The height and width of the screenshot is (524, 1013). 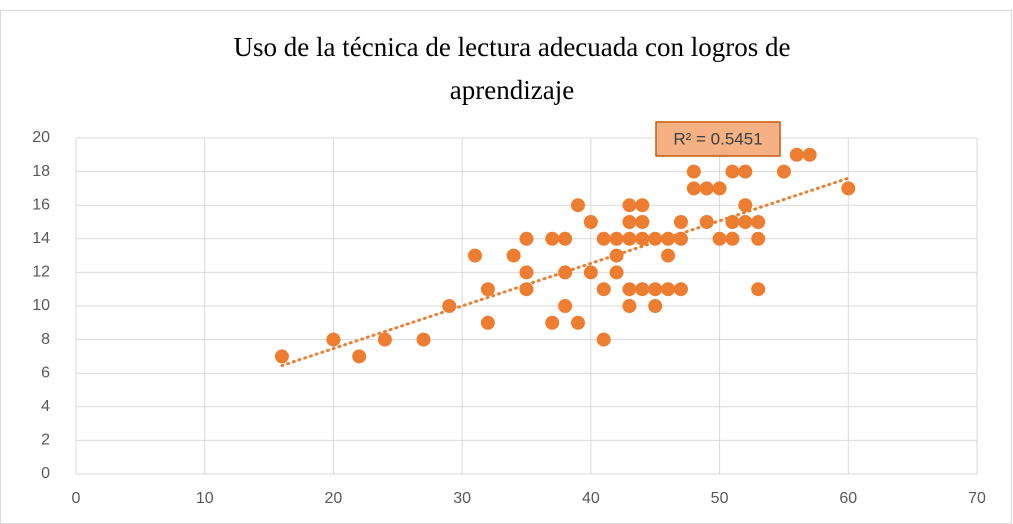 What do you see at coordinates (334, 498) in the screenshot?
I see `x-tick-label: 20` at bounding box center [334, 498].